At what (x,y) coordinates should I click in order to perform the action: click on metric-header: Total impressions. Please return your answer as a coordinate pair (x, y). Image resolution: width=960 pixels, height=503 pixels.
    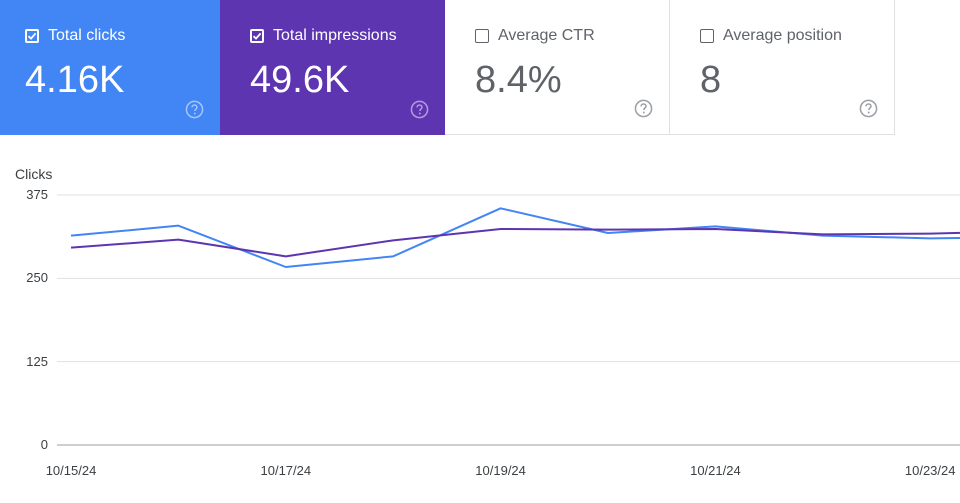
    Looking at the image, I should click on (323, 36).